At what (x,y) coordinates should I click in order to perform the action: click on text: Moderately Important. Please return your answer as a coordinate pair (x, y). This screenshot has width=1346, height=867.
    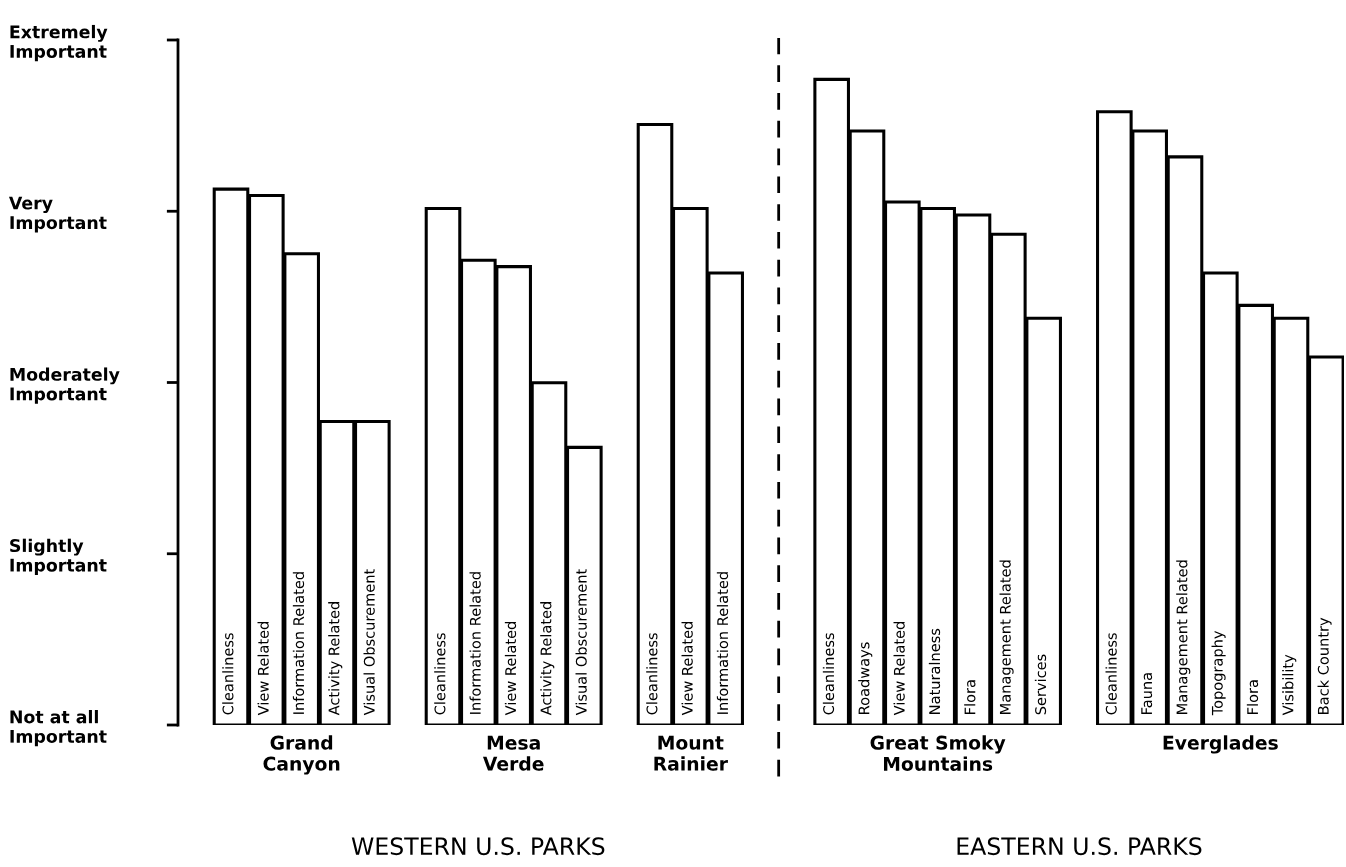
    Looking at the image, I should click on (65, 385).